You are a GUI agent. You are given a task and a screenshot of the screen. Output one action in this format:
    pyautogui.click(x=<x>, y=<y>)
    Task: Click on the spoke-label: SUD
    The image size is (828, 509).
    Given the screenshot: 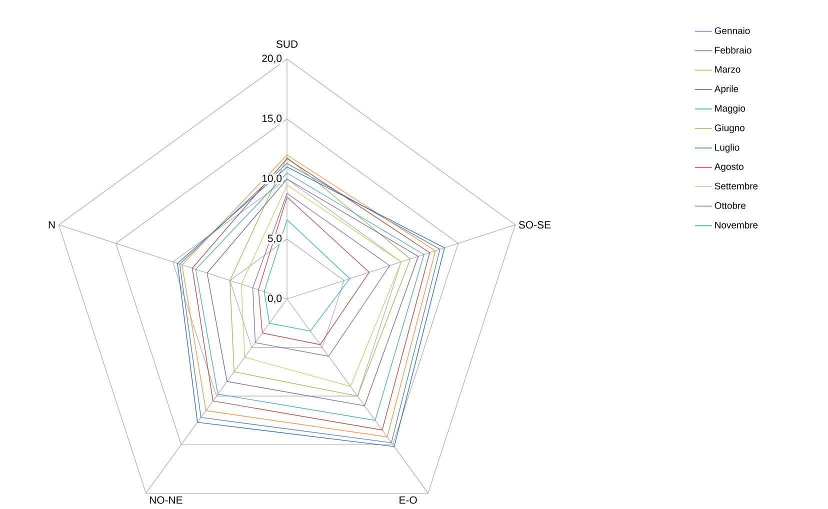 What is the action you would take?
    pyautogui.click(x=287, y=44)
    